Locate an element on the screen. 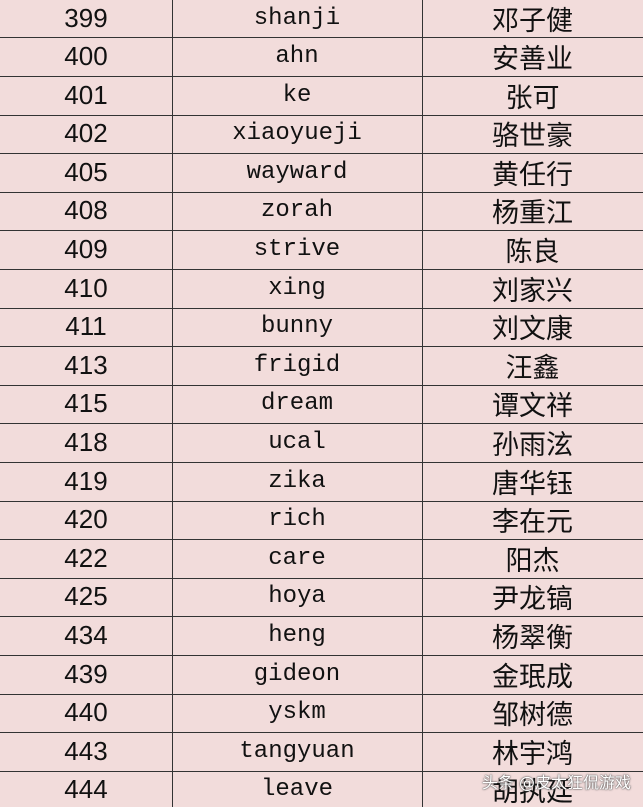 This screenshot has height=807, width=643. table-cell: 408 is located at coordinates (86, 210).